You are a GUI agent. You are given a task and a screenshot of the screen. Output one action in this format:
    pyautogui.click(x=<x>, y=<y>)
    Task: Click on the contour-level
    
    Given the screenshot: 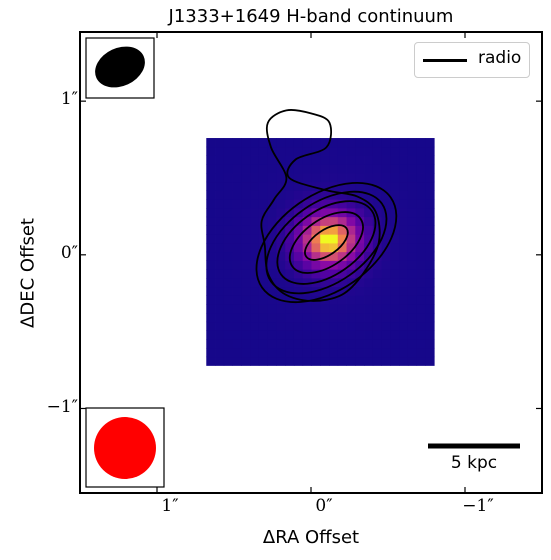 What is the action you would take?
    pyautogui.click(x=326, y=242)
    